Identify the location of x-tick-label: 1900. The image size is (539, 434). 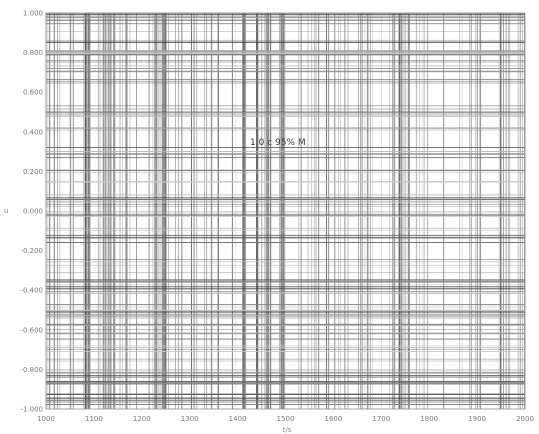
(477, 419).